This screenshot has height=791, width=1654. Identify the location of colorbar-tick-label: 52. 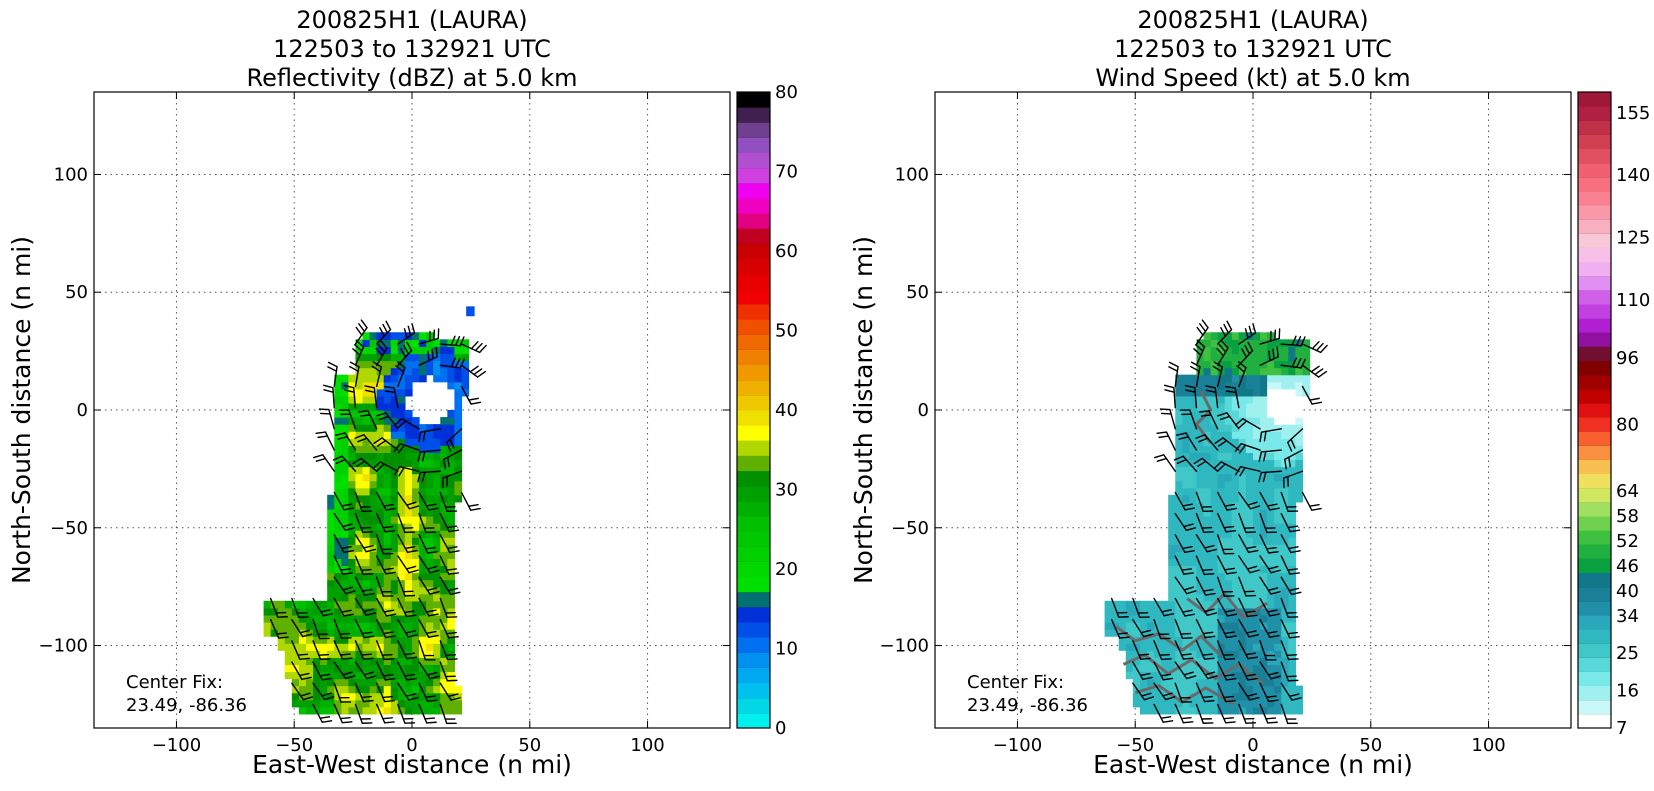
(1627, 541).